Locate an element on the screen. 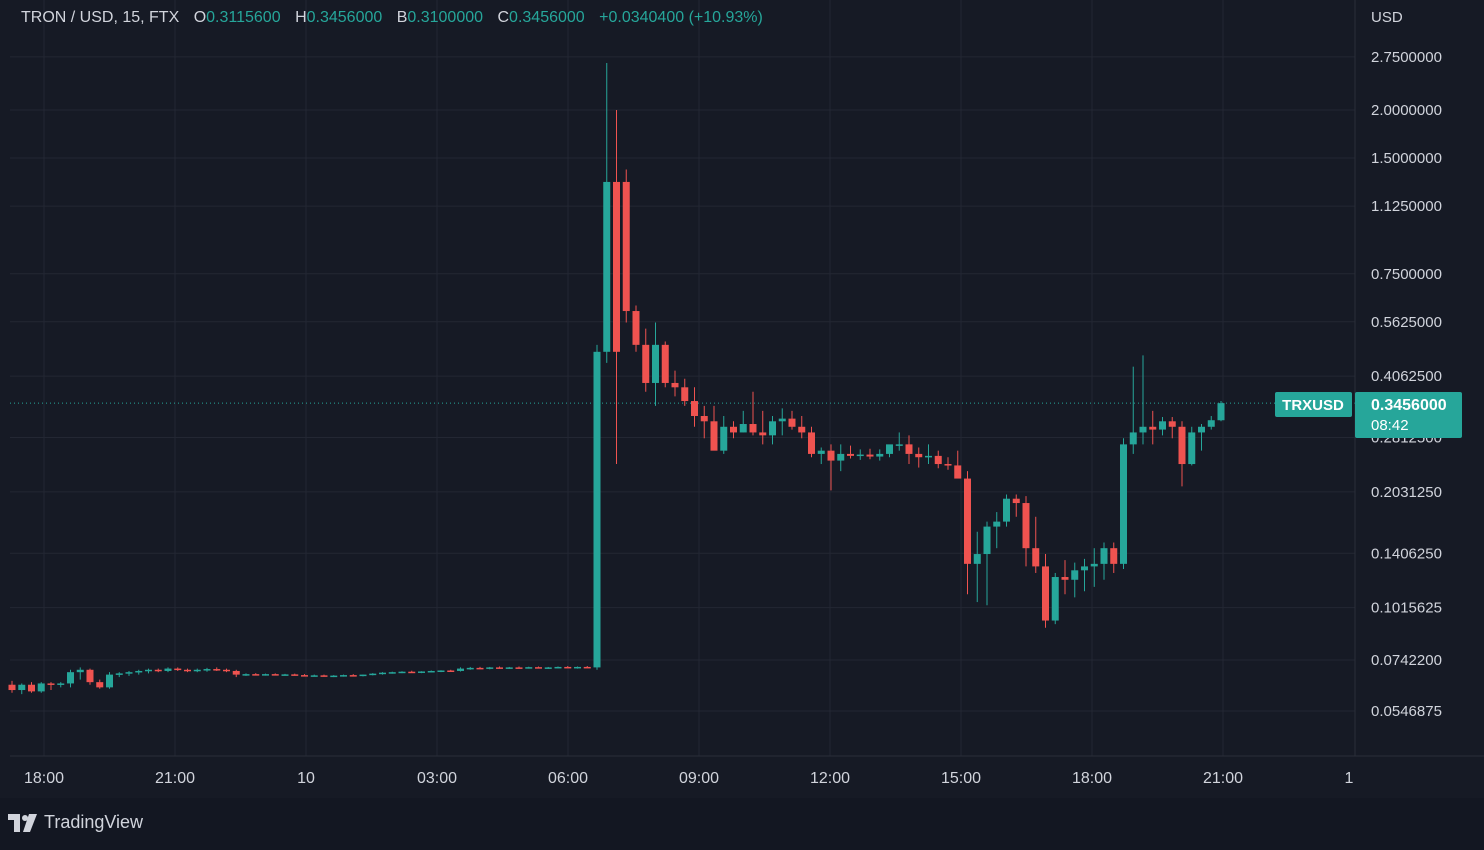  price-tick-label: 2.7500000 is located at coordinates (1406, 57).